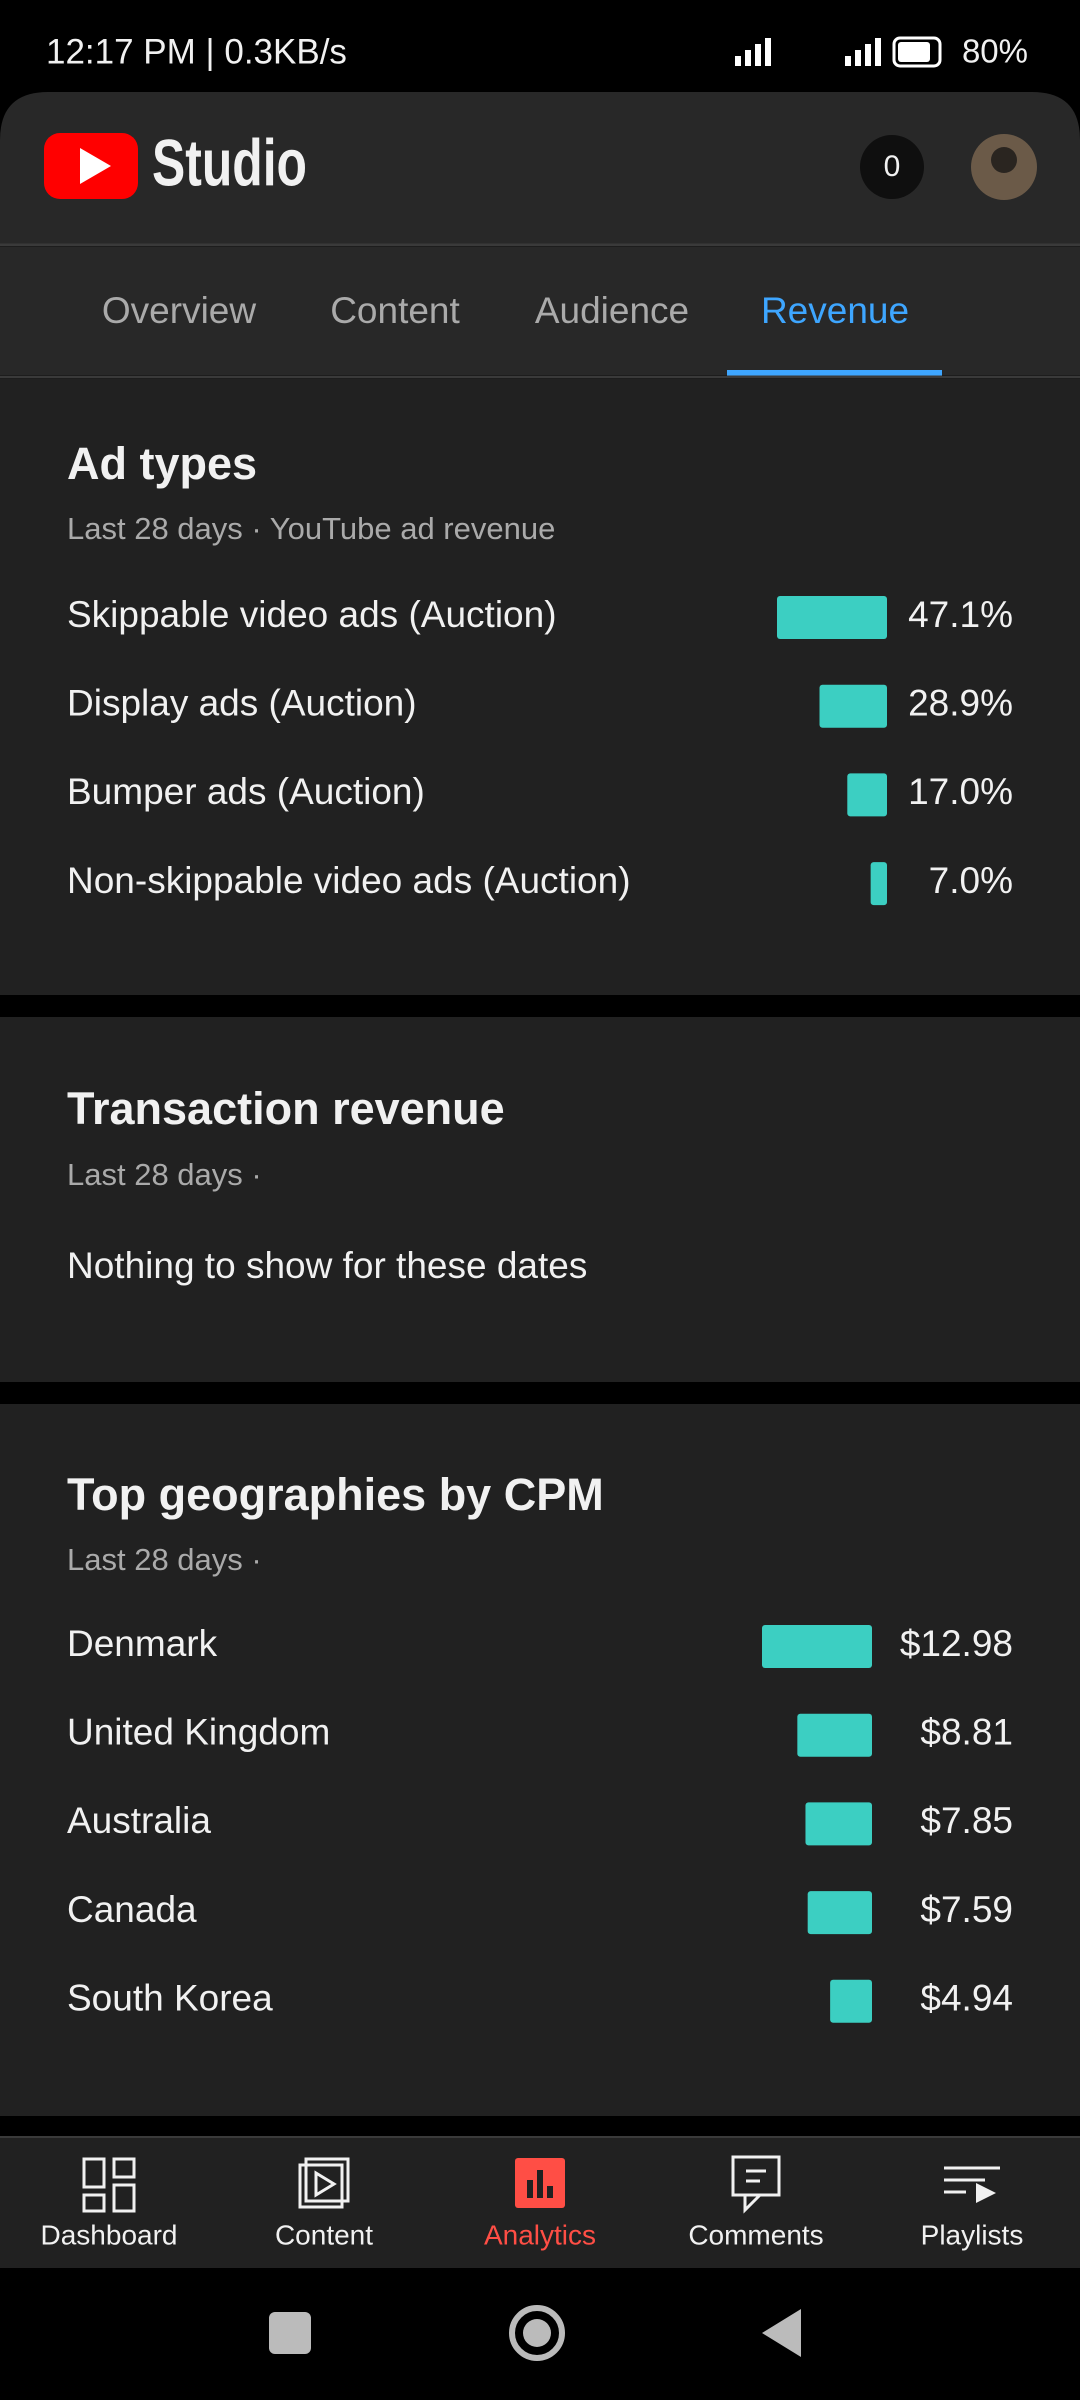  What do you see at coordinates (834, 373) in the screenshot?
I see `tab-indicator` at bounding box center [834, 373].